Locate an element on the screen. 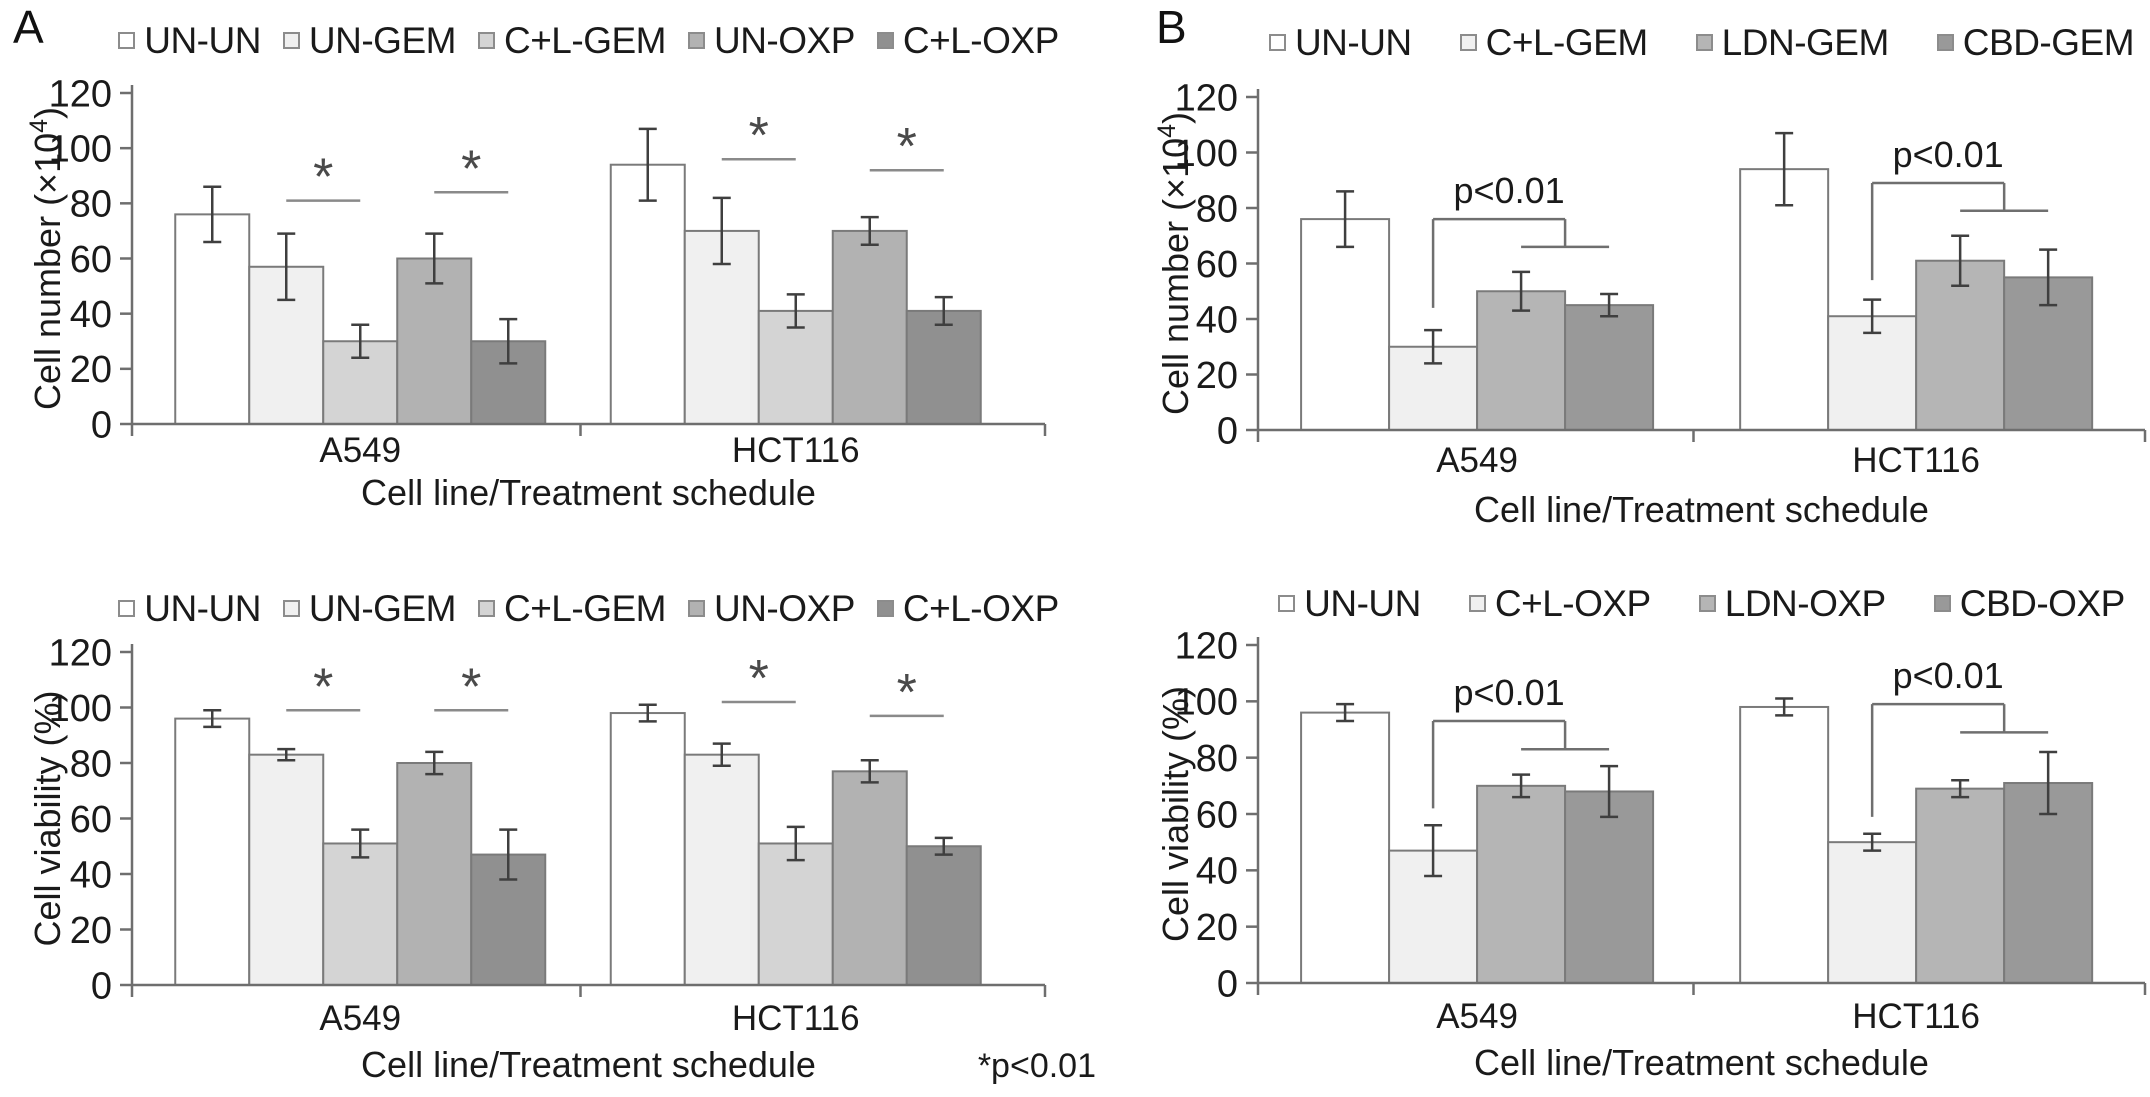 This screenshot has width=2150, height=1097. legend-item: LDN-OXP is located at coordinates (1792, 603).